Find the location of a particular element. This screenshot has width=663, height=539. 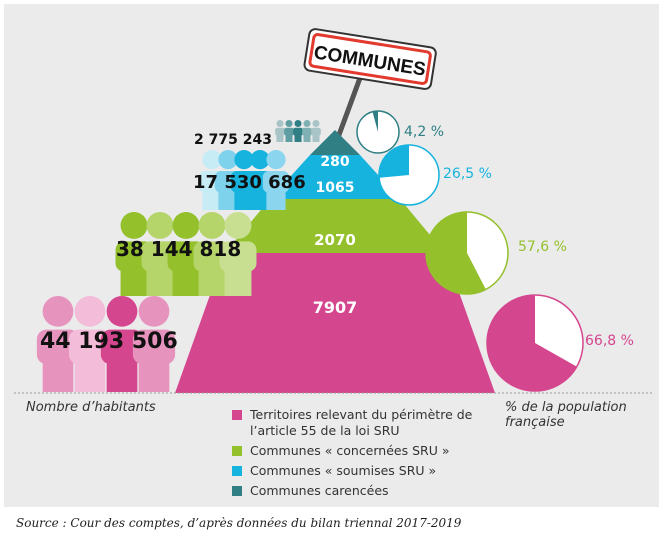

population-soumises: 17 530 686 is located at coordinates (249, 182).